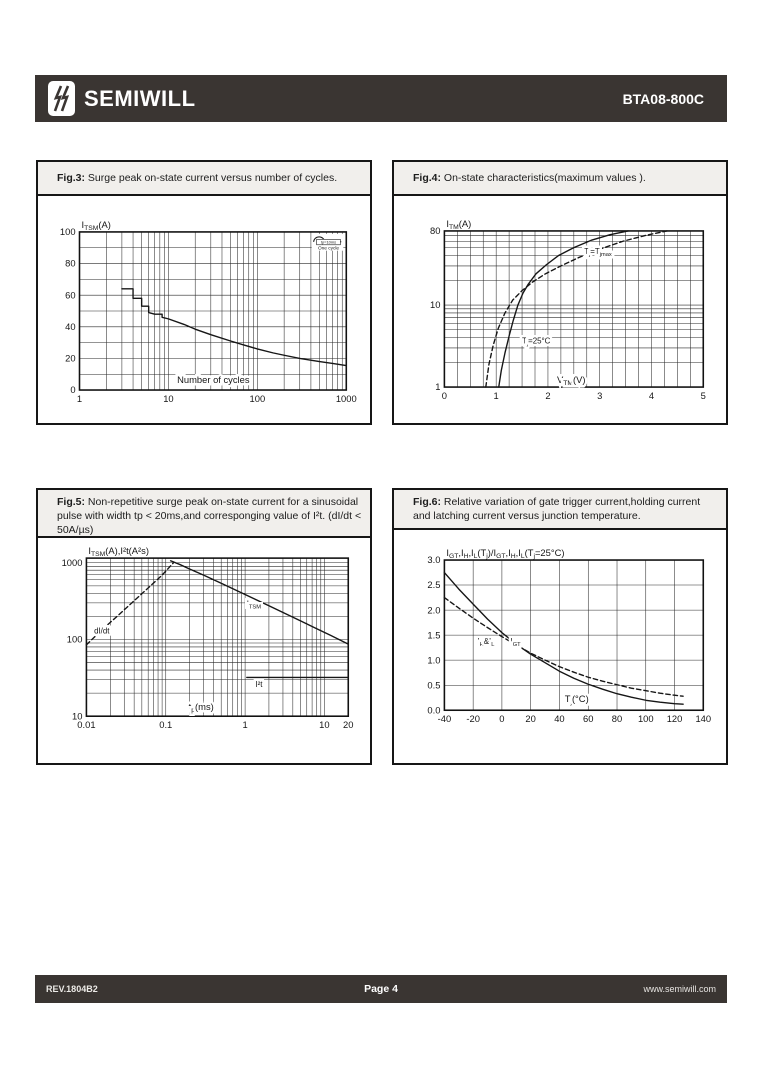 The image size is (762, 1078). Describe the element at coordinates (61, 98) in the screenshot. I see `lightning-logo-icon` at that location.